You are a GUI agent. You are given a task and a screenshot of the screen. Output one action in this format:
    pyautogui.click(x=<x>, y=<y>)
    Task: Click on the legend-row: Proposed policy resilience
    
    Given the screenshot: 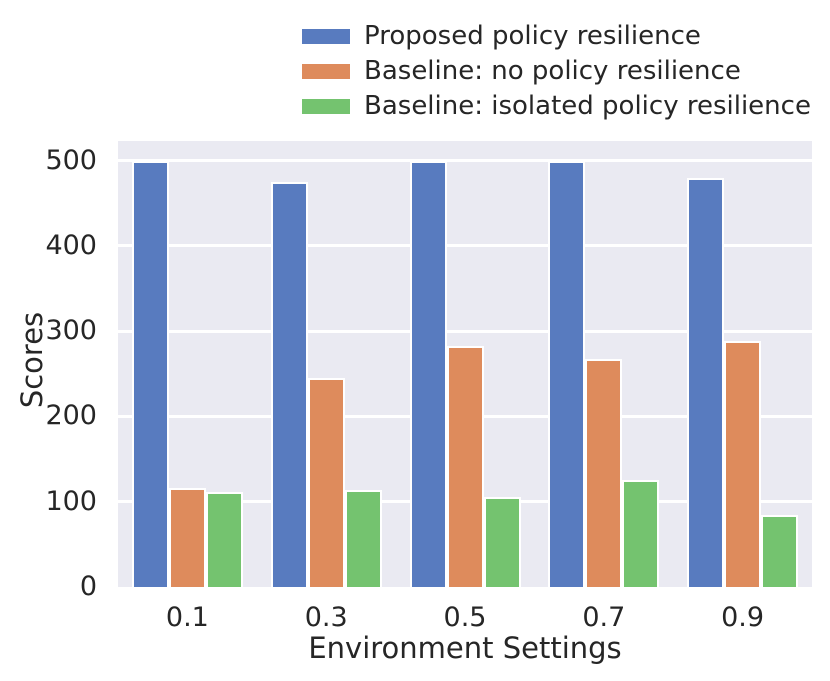 What is the action you would take?
    pyautogui.click(x=556, y=36)
    